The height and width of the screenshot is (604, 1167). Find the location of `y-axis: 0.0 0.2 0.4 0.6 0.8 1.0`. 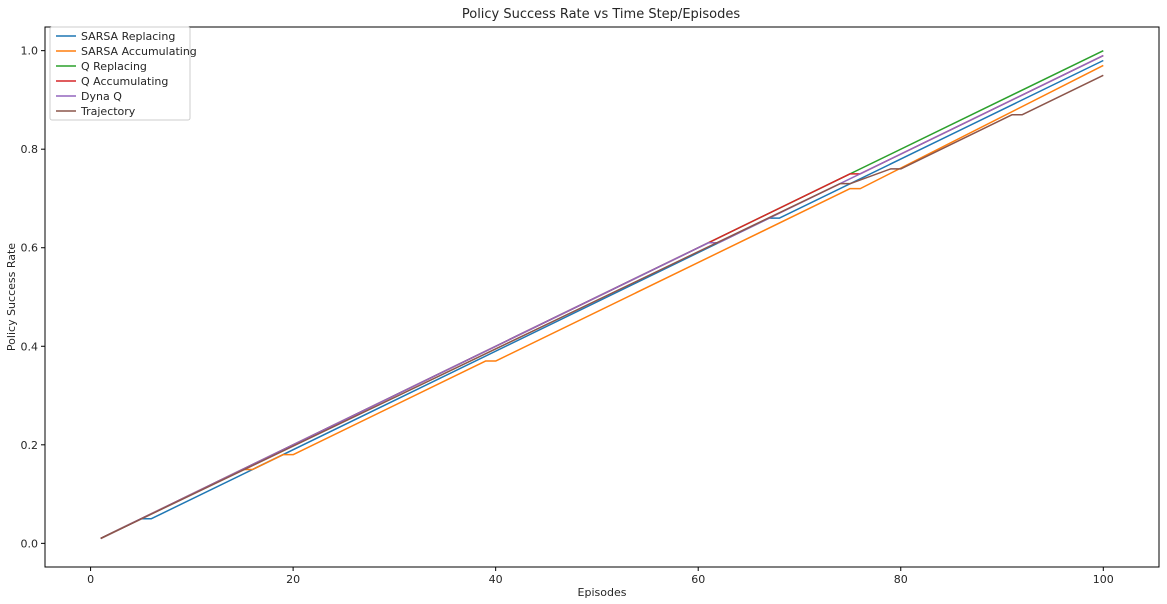

y-axis: 0.0 0.2 0.4 0.6 0.8 1.0 is located at coordinates (33, 297).